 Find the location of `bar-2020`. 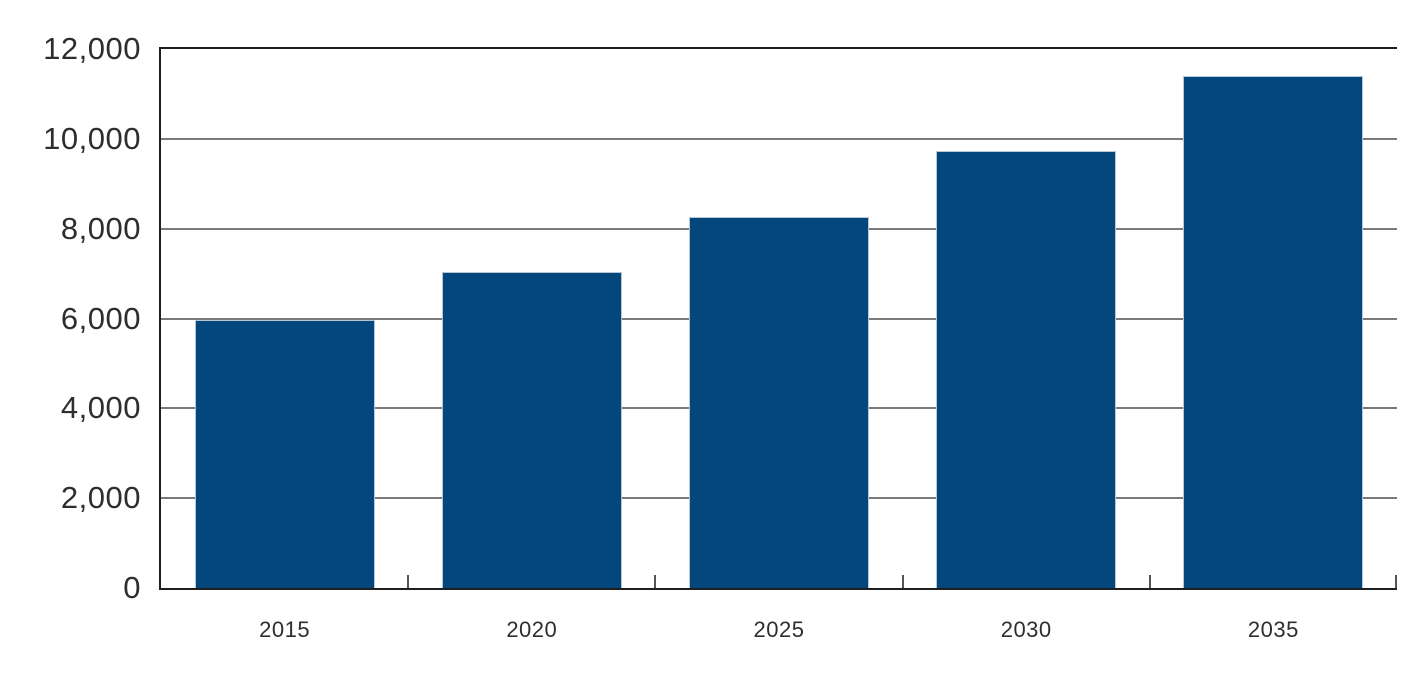

bar-2020 is located at coordinates (531, 430).